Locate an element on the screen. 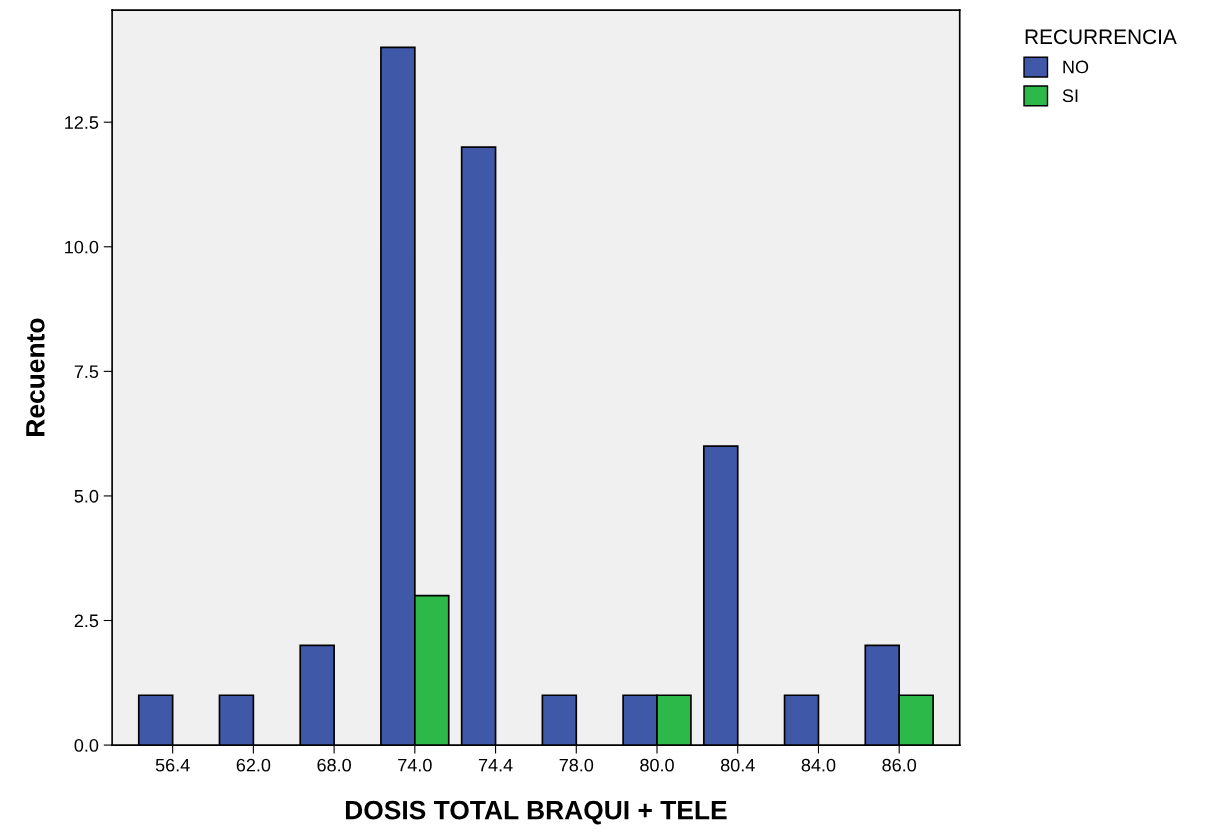  x-tick-label: 80.0 is located at coordinates (657, 765).